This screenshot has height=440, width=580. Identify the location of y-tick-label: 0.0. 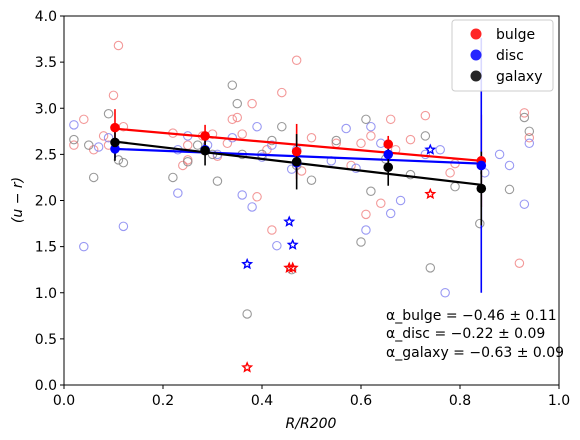
(46, 386).